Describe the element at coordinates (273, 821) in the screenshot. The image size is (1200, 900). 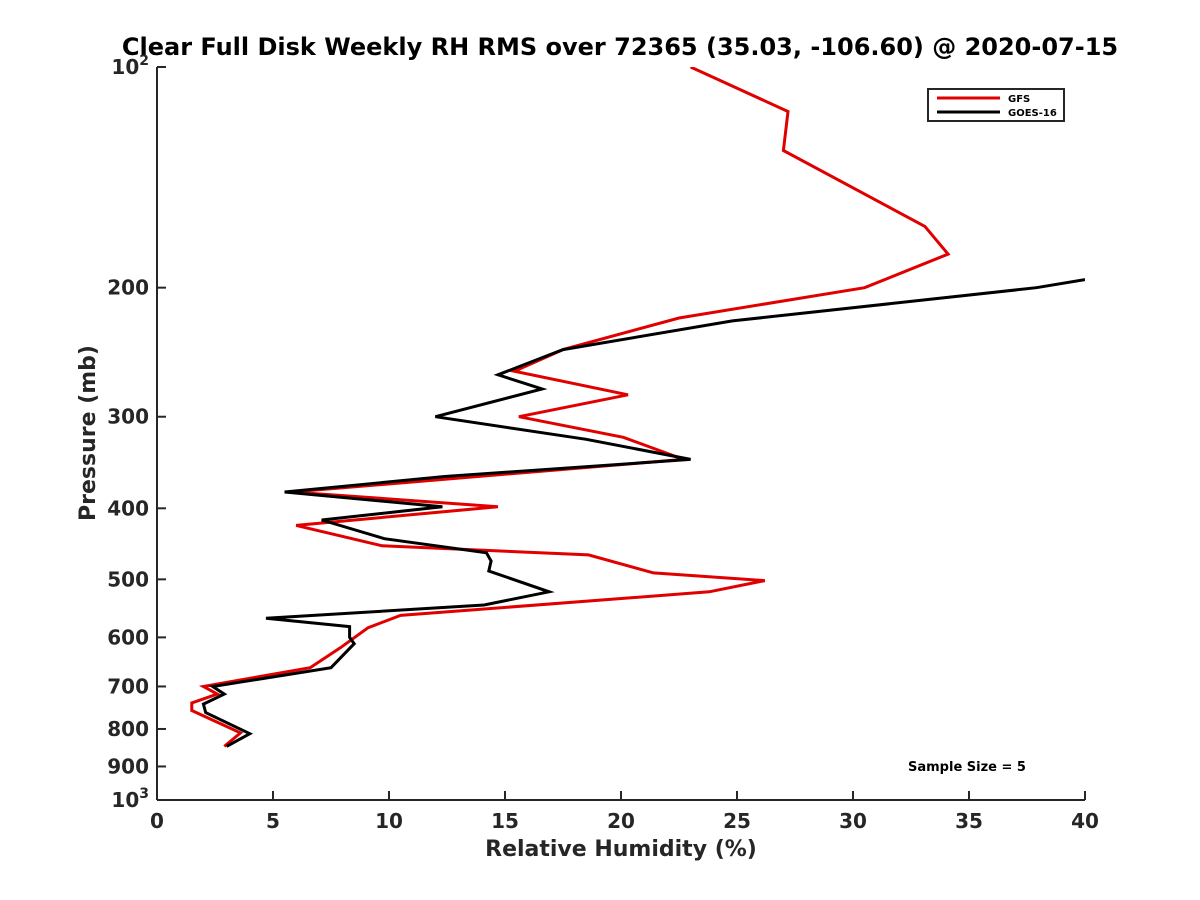
I see `x-tick-label: 5` at that location.